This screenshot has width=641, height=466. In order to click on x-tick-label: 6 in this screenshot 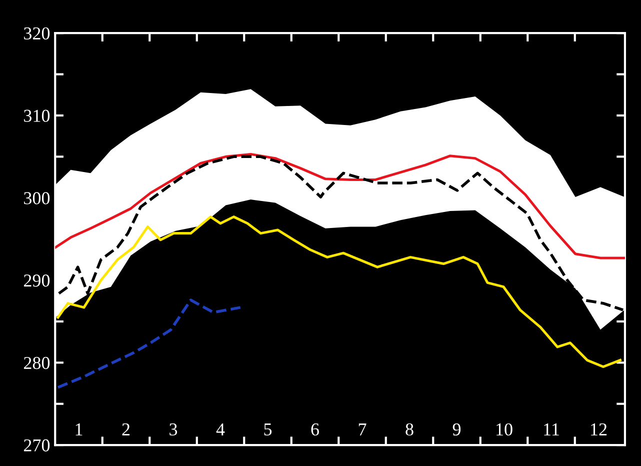, I will do `click(315, 429)`.